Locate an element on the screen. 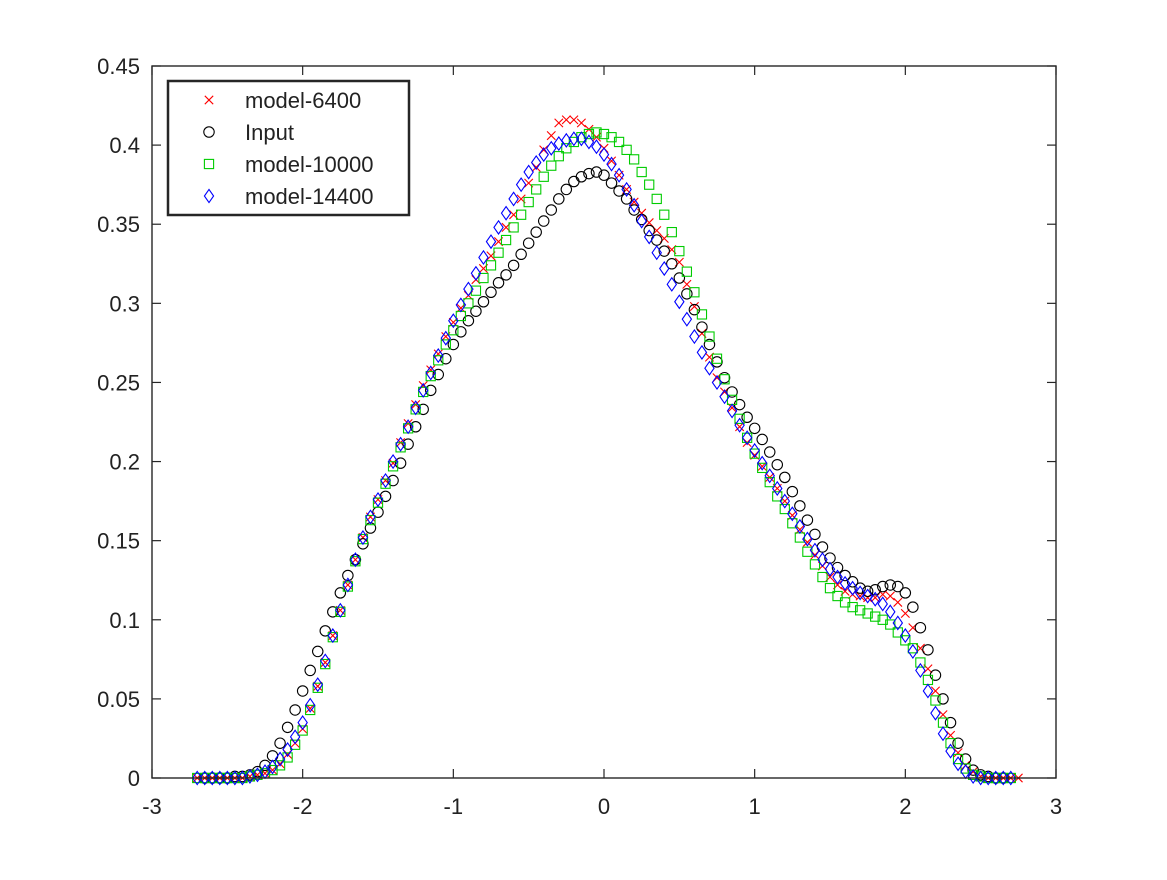 The width and height of the screenshot is (1167, 880). legend-entry: Input is located at coordinates (248, 132).